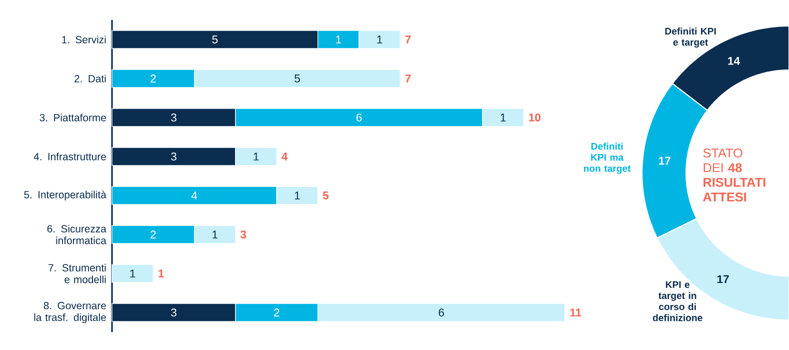 This screenshot has width=789, height=350. What do you see at coordinates (690, 38) in the screenshot?
I see `slice-label: Definiti KPI e target` at bounding box center [690, 38].